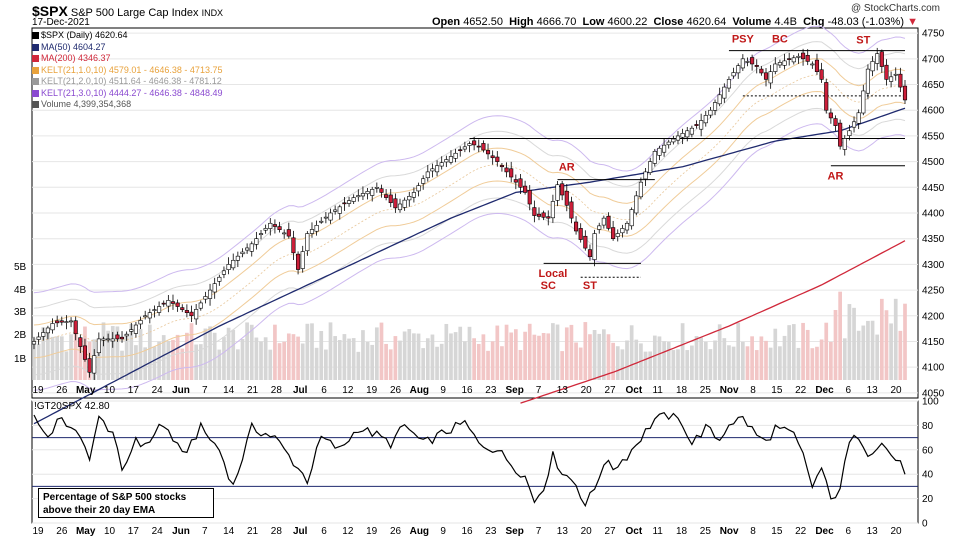 The width and height of the screenshot is (960, 540). Describe the element at coordinates (801, 531) in the screenshot. I see `indicator-x-tick-label: 22` at that location.